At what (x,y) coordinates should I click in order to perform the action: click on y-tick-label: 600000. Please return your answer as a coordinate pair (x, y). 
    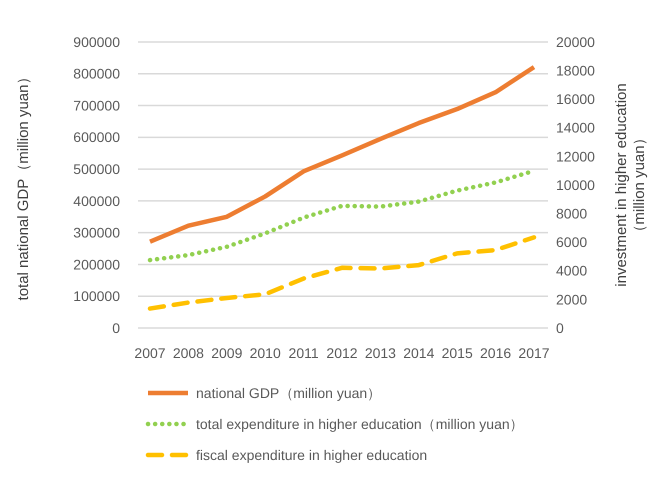
    Looking at the image, I should click on (96, 137).